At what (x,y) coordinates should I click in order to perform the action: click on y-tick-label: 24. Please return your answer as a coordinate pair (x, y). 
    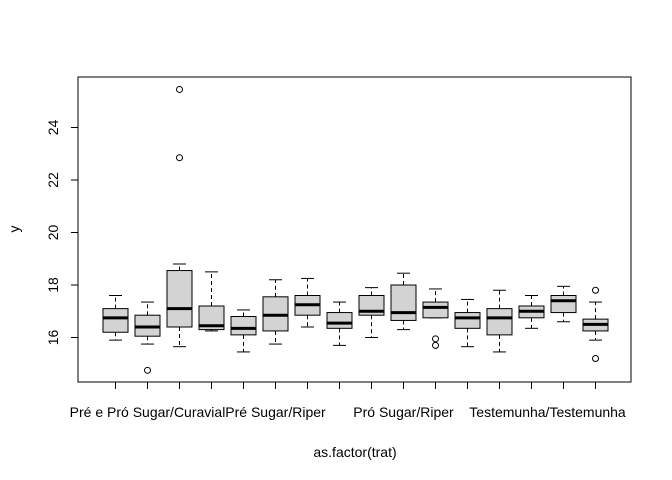
    Looking at the image, I should click on (53, 128).